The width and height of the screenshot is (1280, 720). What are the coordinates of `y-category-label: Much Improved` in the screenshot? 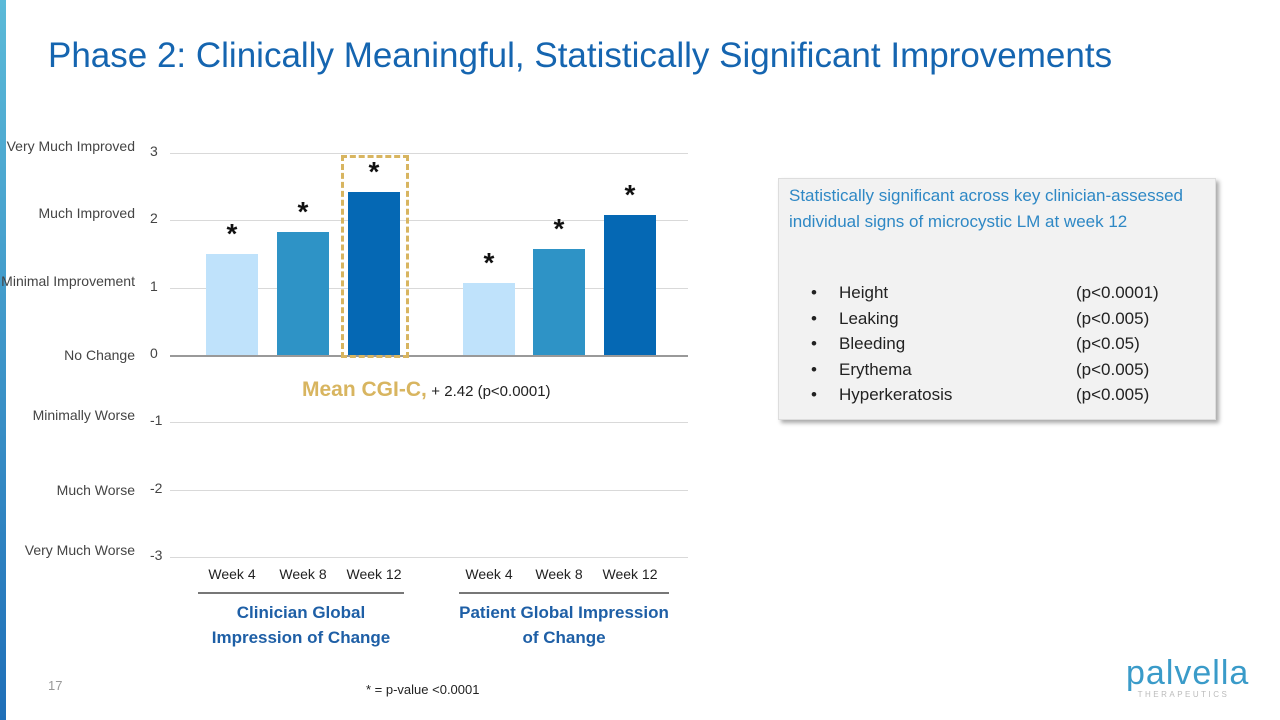 It's located at (86, 213).